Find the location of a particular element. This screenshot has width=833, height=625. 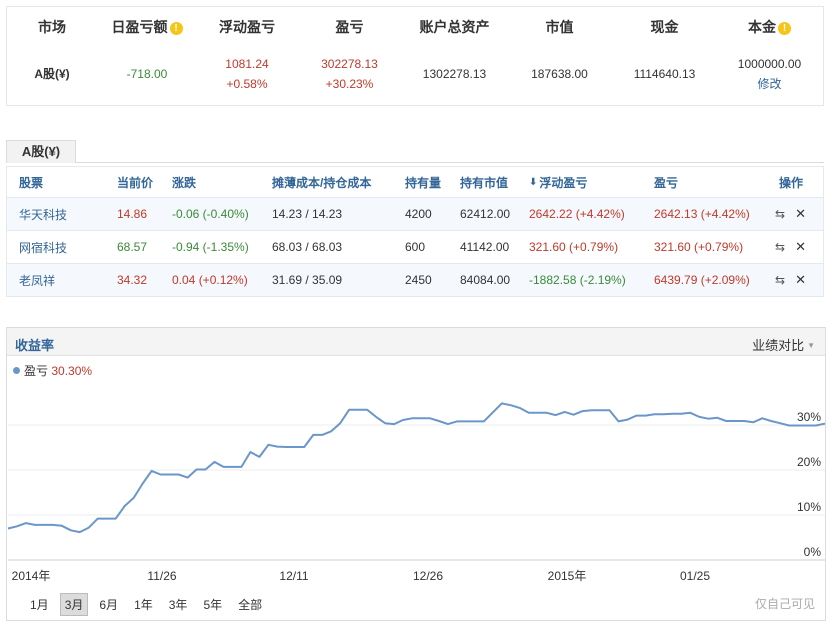

summary-header-principal: 本金! is located at coordinates (769, 27).